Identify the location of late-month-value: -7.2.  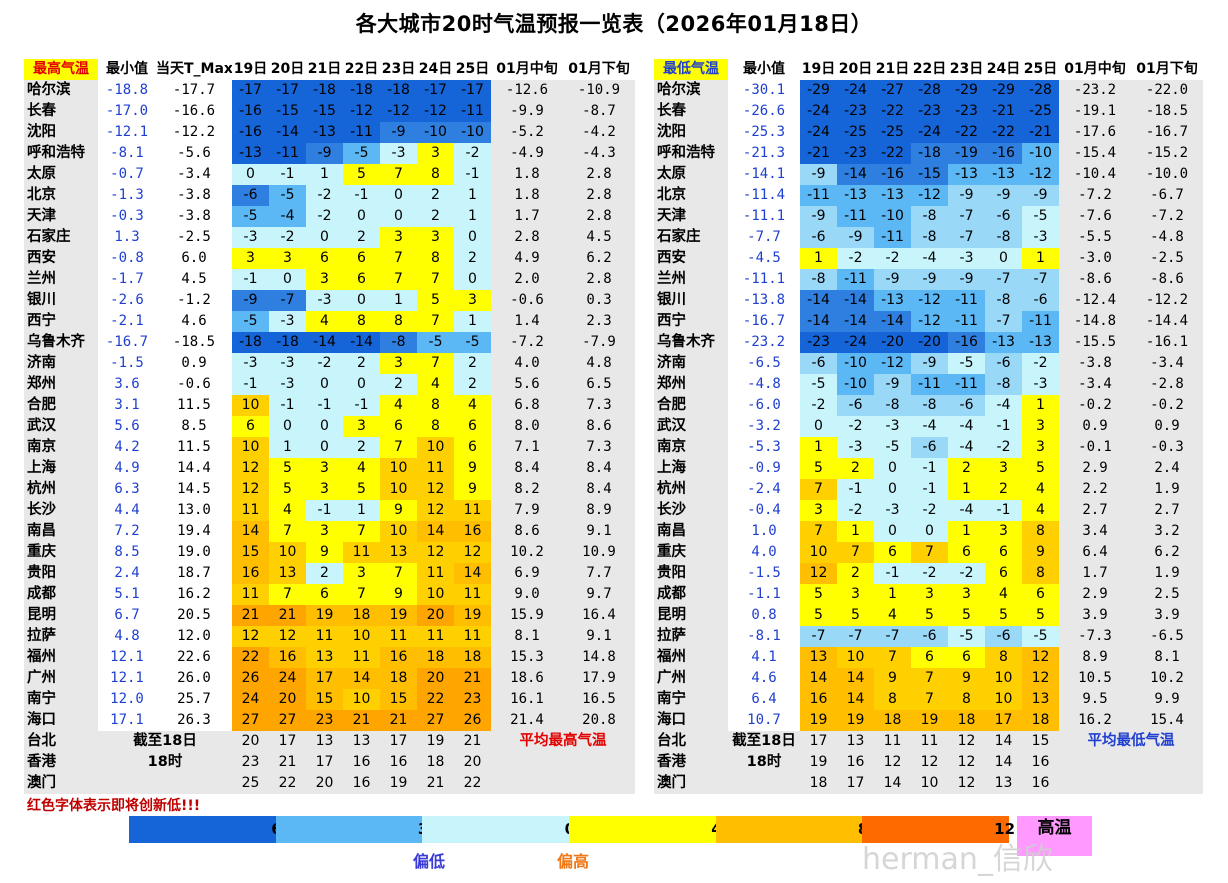
(1167, 216).